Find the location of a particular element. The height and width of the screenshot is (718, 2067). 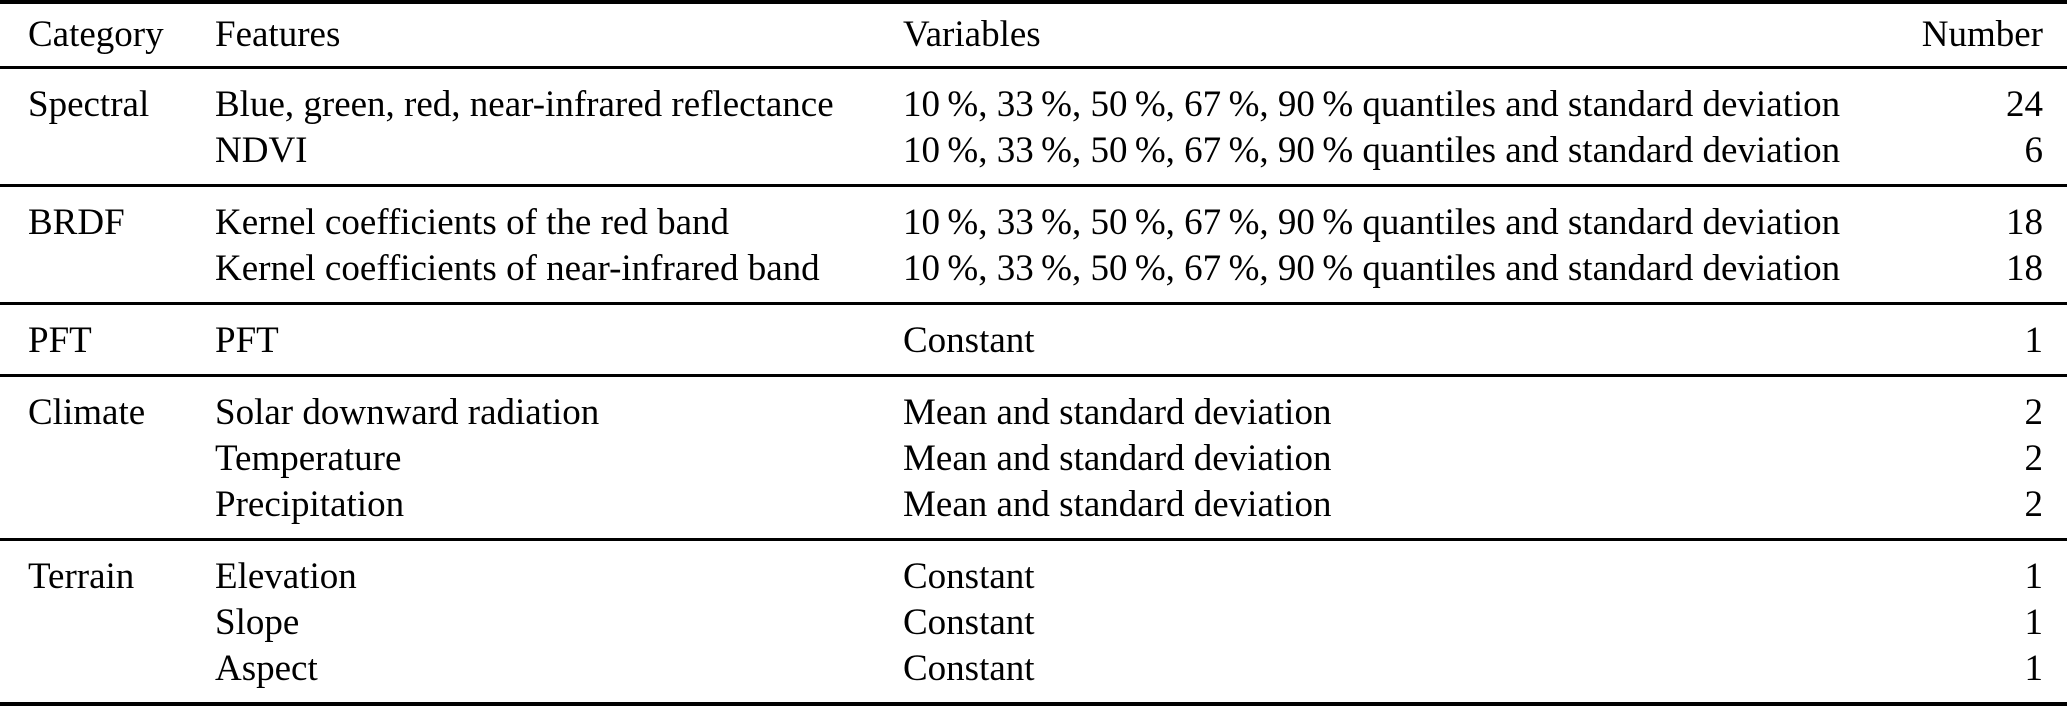

cell-category: PFT is located at coordinates (60, 340).